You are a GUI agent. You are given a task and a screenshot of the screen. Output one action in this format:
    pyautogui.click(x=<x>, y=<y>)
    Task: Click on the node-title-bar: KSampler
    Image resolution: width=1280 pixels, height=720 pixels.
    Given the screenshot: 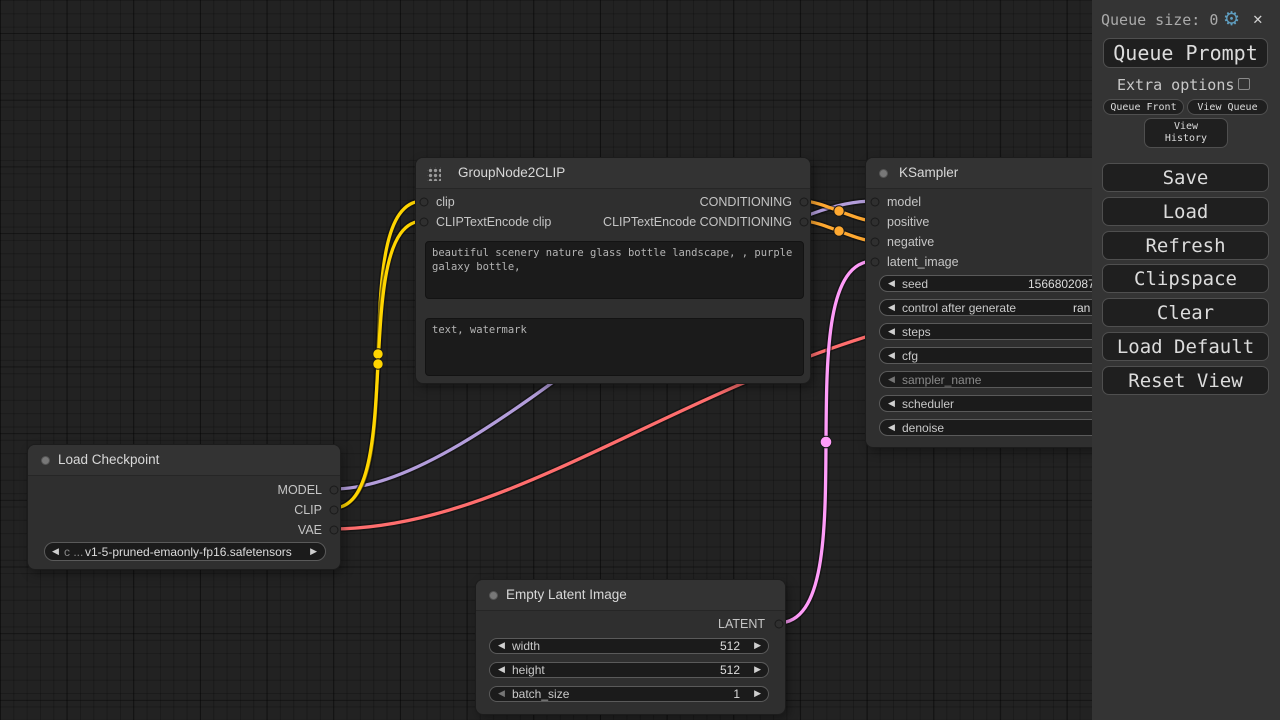 What is the action you would take?
    pyautogui.click(x=995, y=173)
    